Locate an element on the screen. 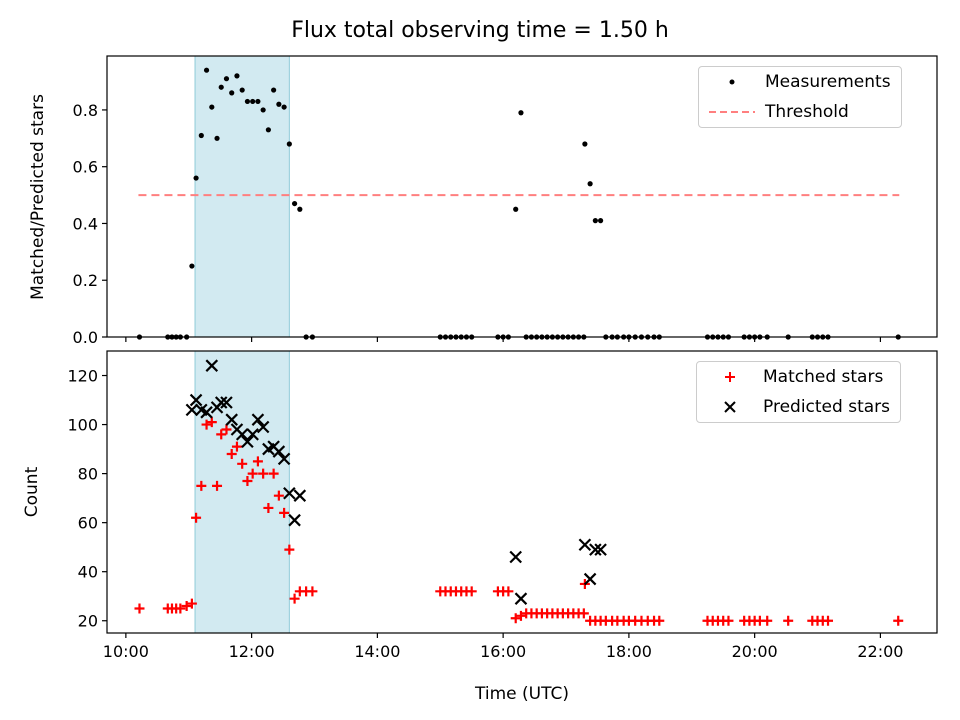  y-tick-label-bottom: 80 is located at coordinates (88, 474).